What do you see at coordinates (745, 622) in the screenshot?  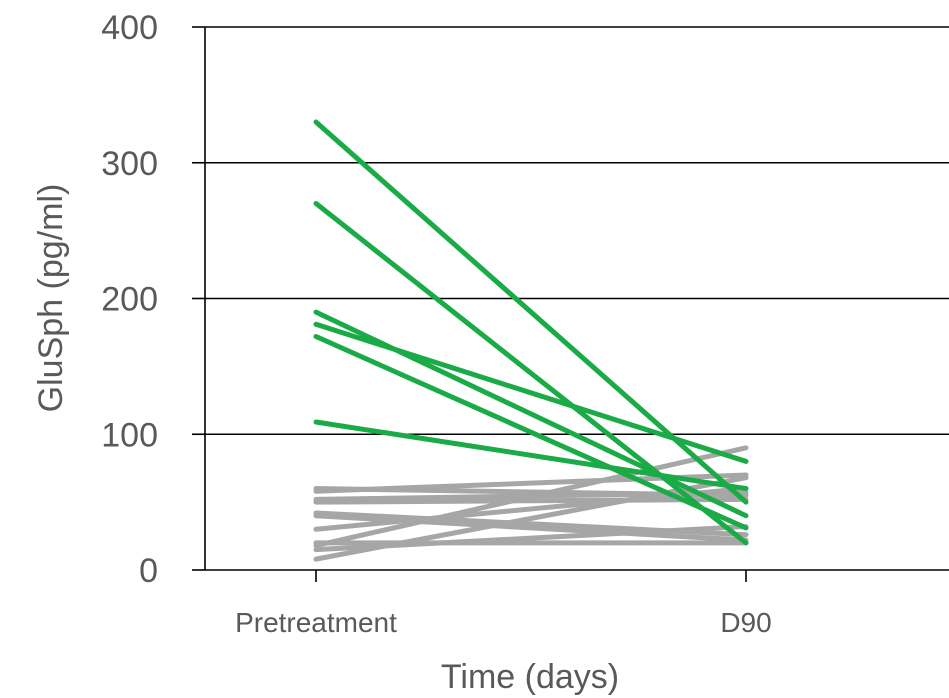 I see `x-tick-label-1: D90` at bounding box center [745, 622].